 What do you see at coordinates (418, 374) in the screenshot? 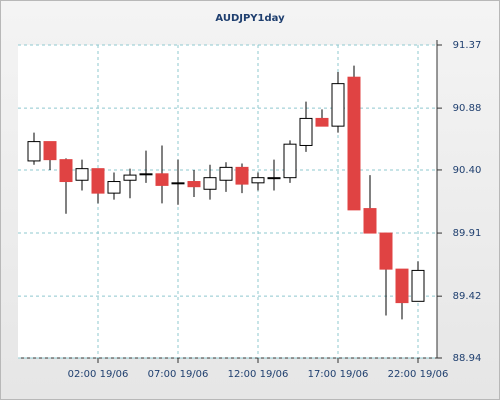
I see `x-tick-label: 22:00 19/06` at bounding box center [418, 374].